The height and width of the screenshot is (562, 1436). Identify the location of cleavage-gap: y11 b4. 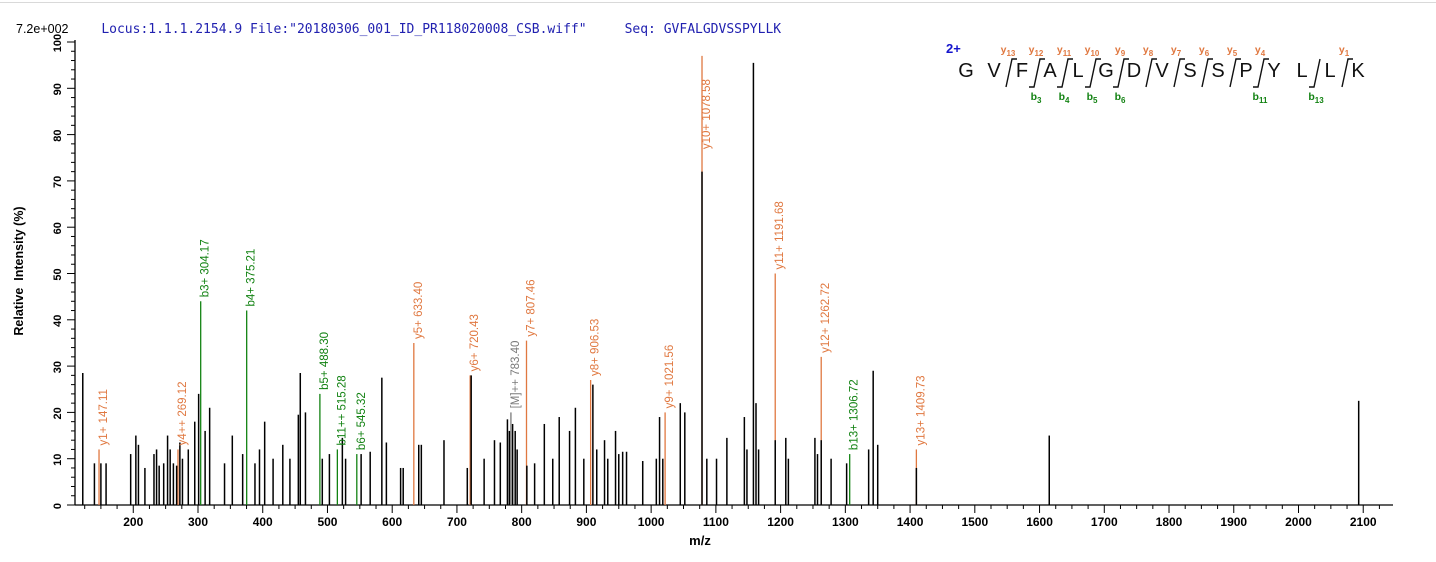
(1065, 79).